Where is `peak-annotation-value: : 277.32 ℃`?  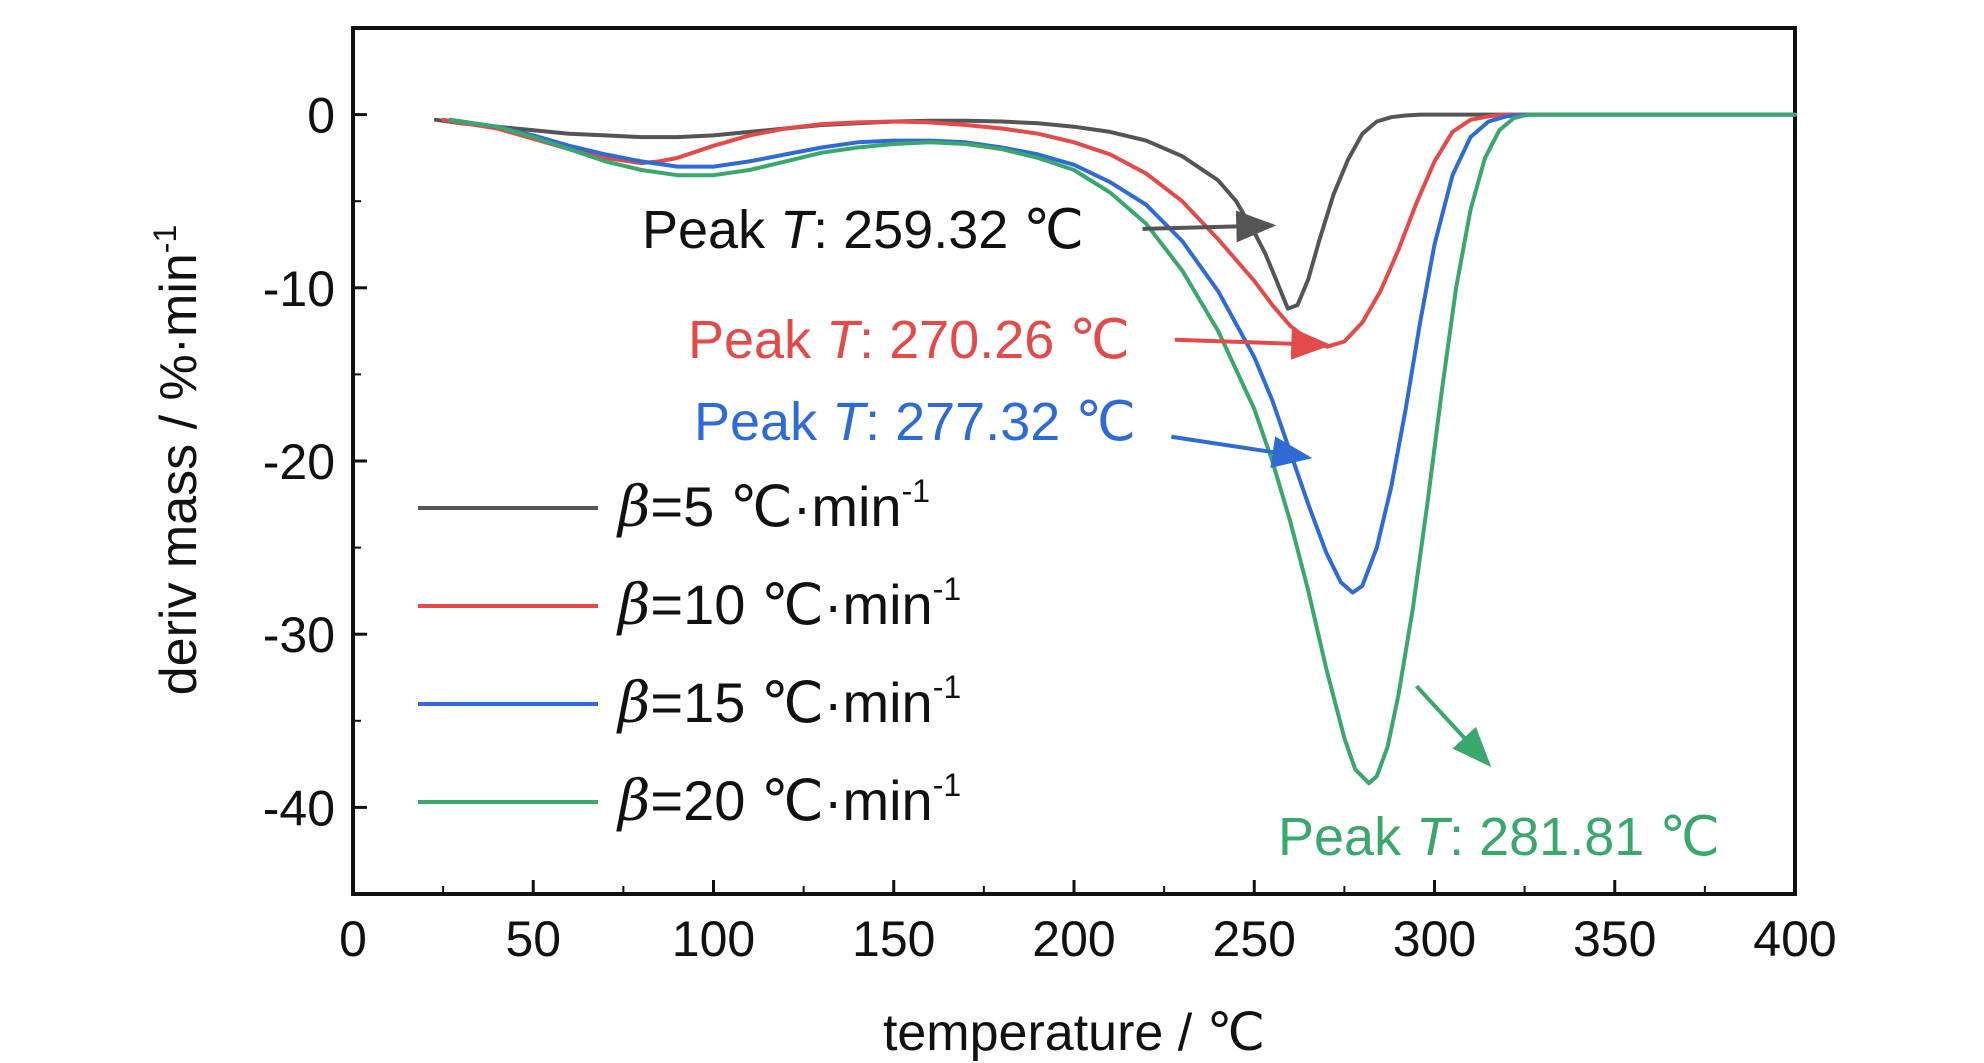
peak-annotation-value: : 277.32 ℃ is located at coordinates (1000, 422).